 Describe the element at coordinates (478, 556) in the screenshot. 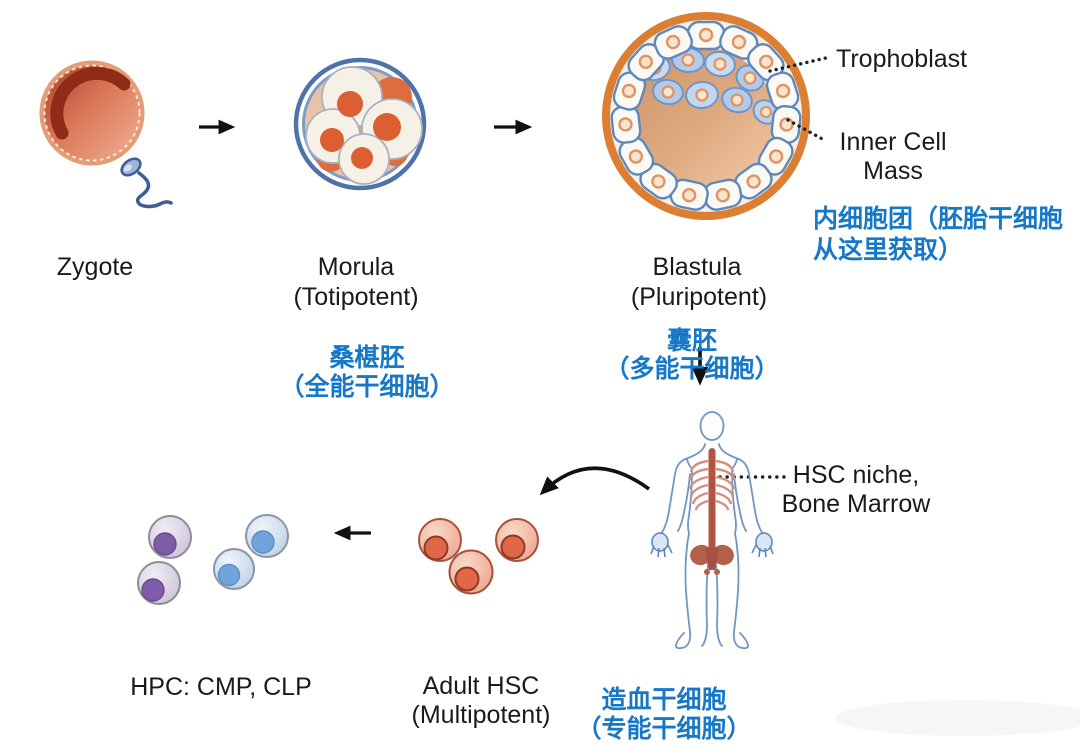

I see `adult-hsc-cells-illustration` at that location.